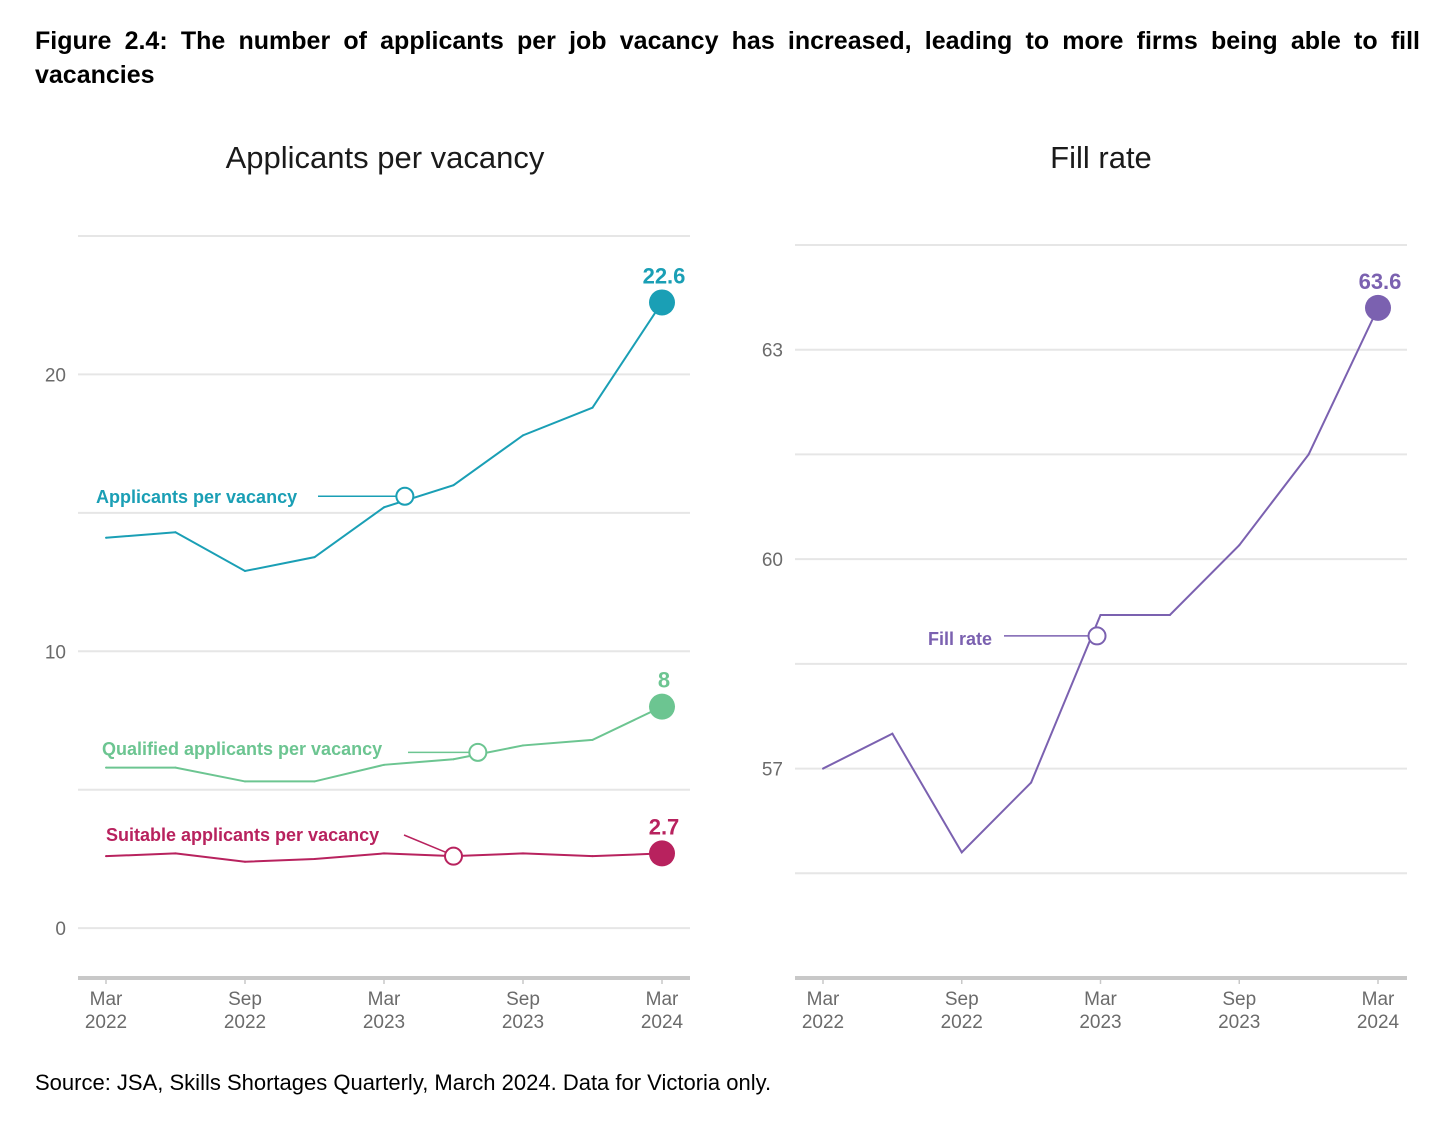 This screenshot has height=1122, width=1447. What do you see at coordinates (60, 929) in the screenshot?
I see `y-tick-label: 0` at bounding box center [60, 929].